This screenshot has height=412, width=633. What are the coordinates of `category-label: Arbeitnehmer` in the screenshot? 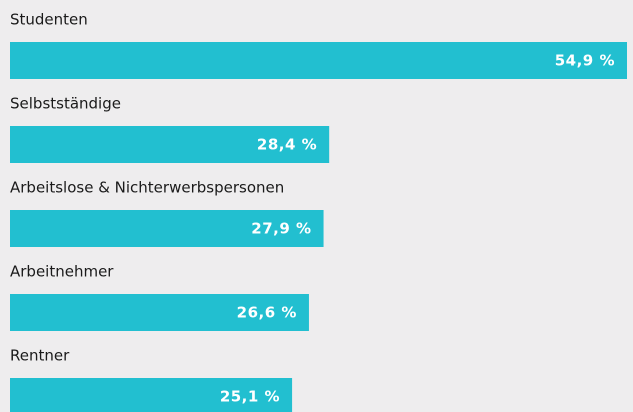 It's located at (62, 272).